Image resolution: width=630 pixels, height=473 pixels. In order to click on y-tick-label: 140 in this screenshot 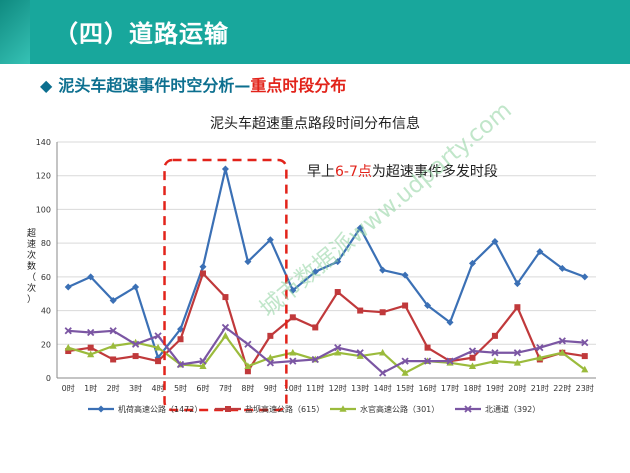, I will do `click(43, 142)`.